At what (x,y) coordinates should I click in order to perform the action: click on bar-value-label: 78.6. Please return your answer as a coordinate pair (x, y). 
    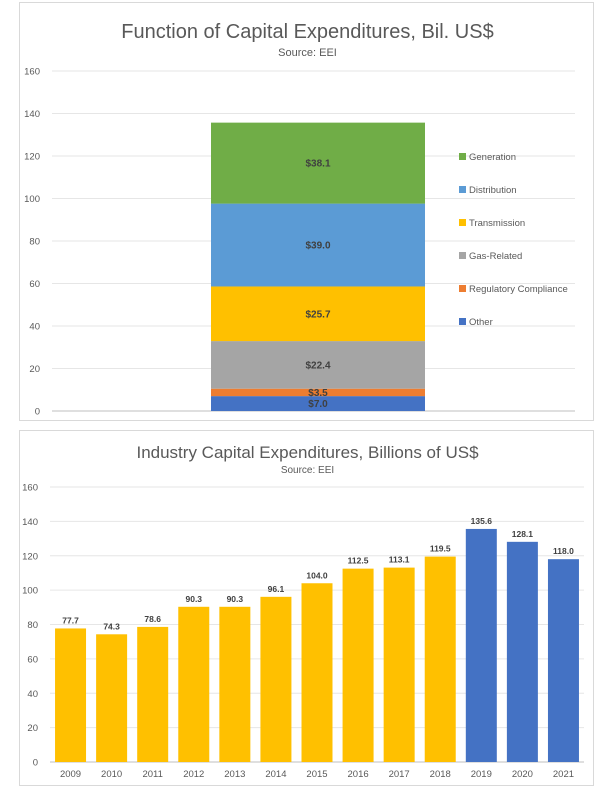
    Looking at the image, I should click on (152, 619).